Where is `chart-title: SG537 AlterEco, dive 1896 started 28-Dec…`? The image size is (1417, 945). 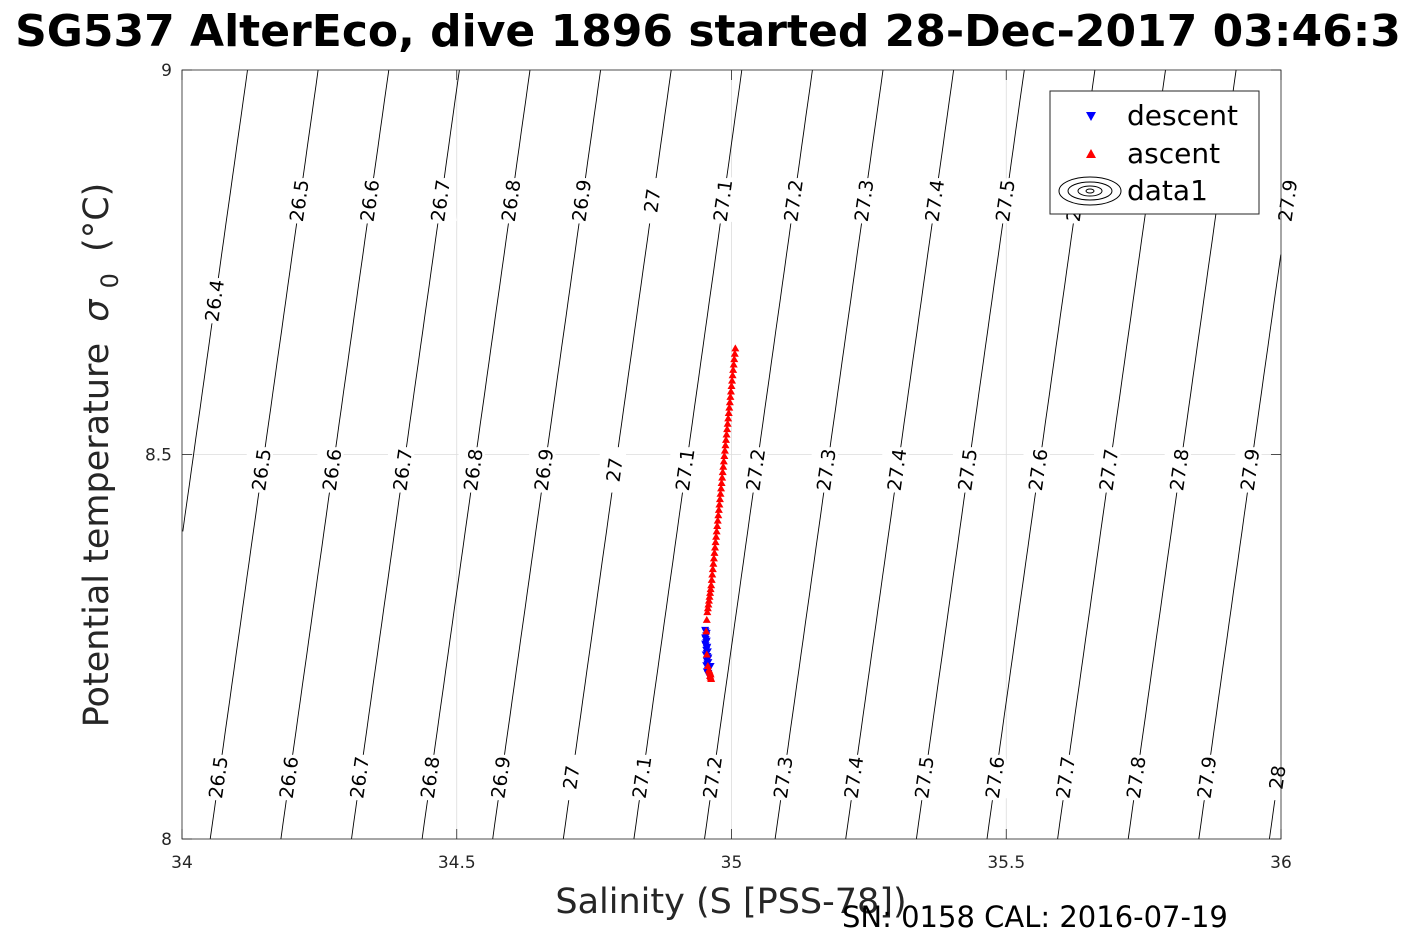 chart-title: SG537 AlterEco, dive 1896 started 28-Dec… is located at coordinates (708, 31).